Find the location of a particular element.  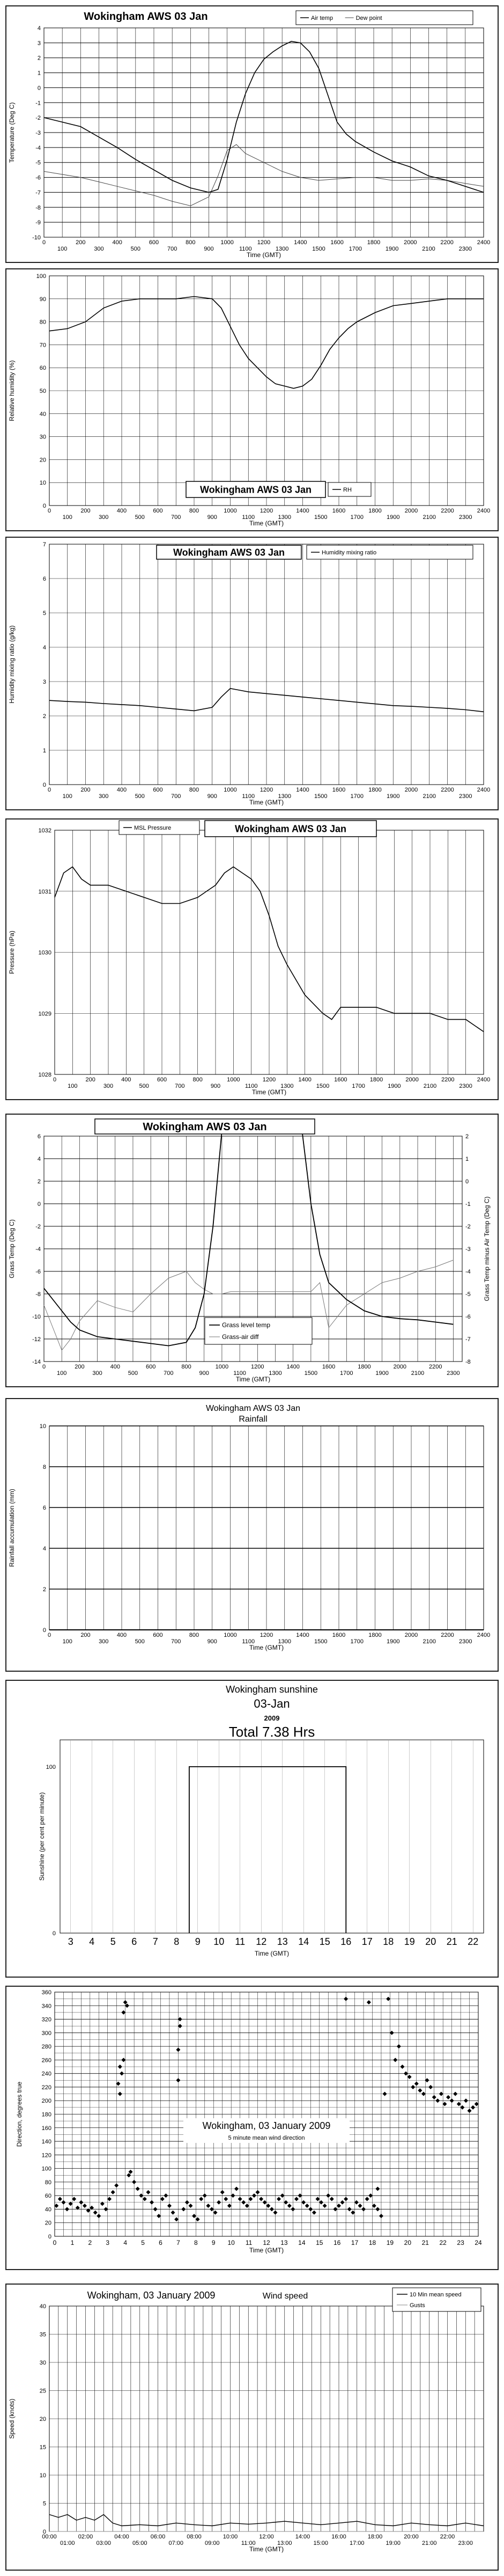

x-tick-label: 1100 is located at coordinates (239, 1373).